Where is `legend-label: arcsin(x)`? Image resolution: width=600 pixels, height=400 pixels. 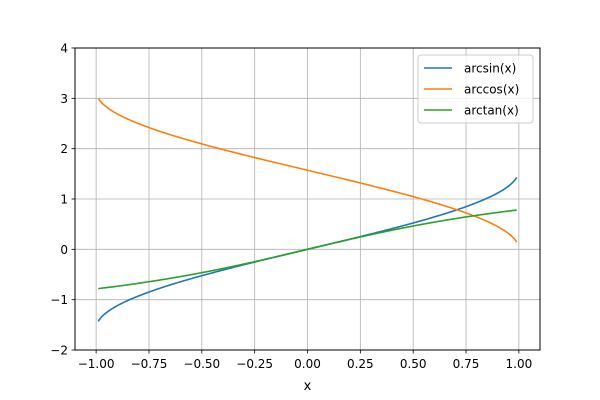 legend-label: arcsin(x) is located at coordinates (490, 69).